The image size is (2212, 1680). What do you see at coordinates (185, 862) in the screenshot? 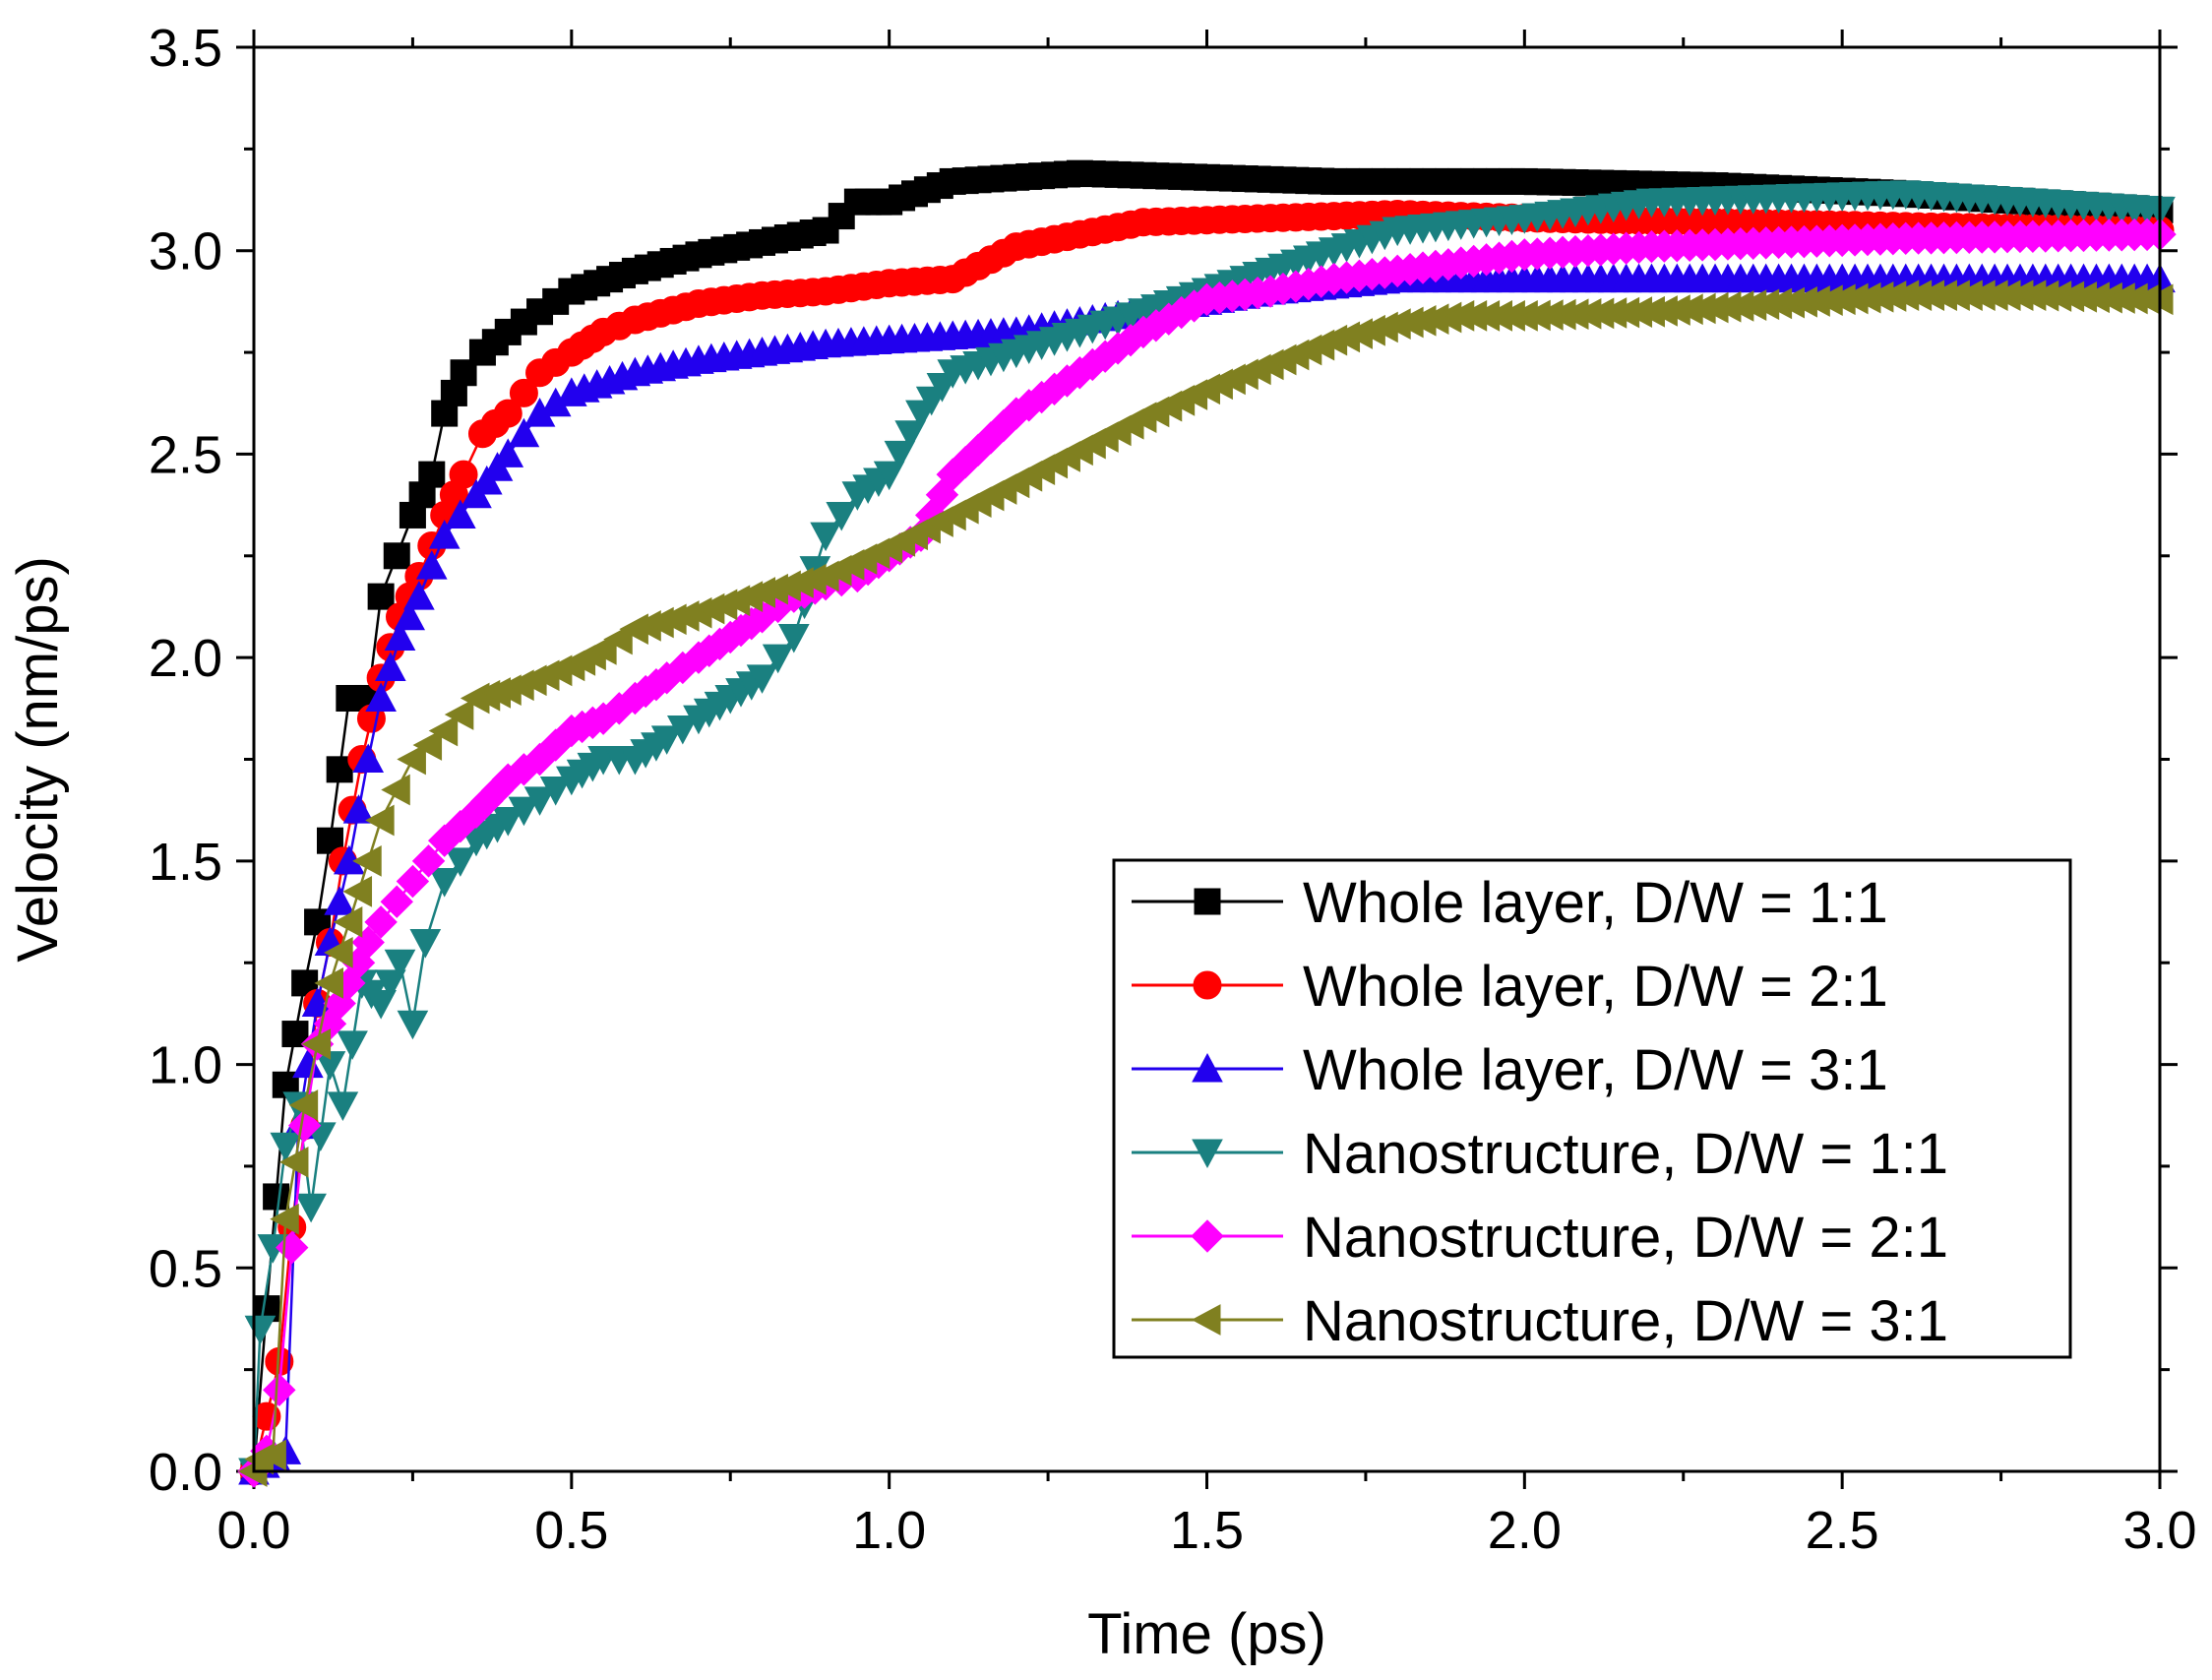
I see `y-tick-label: 1.5` at bounding box center [185, 862].